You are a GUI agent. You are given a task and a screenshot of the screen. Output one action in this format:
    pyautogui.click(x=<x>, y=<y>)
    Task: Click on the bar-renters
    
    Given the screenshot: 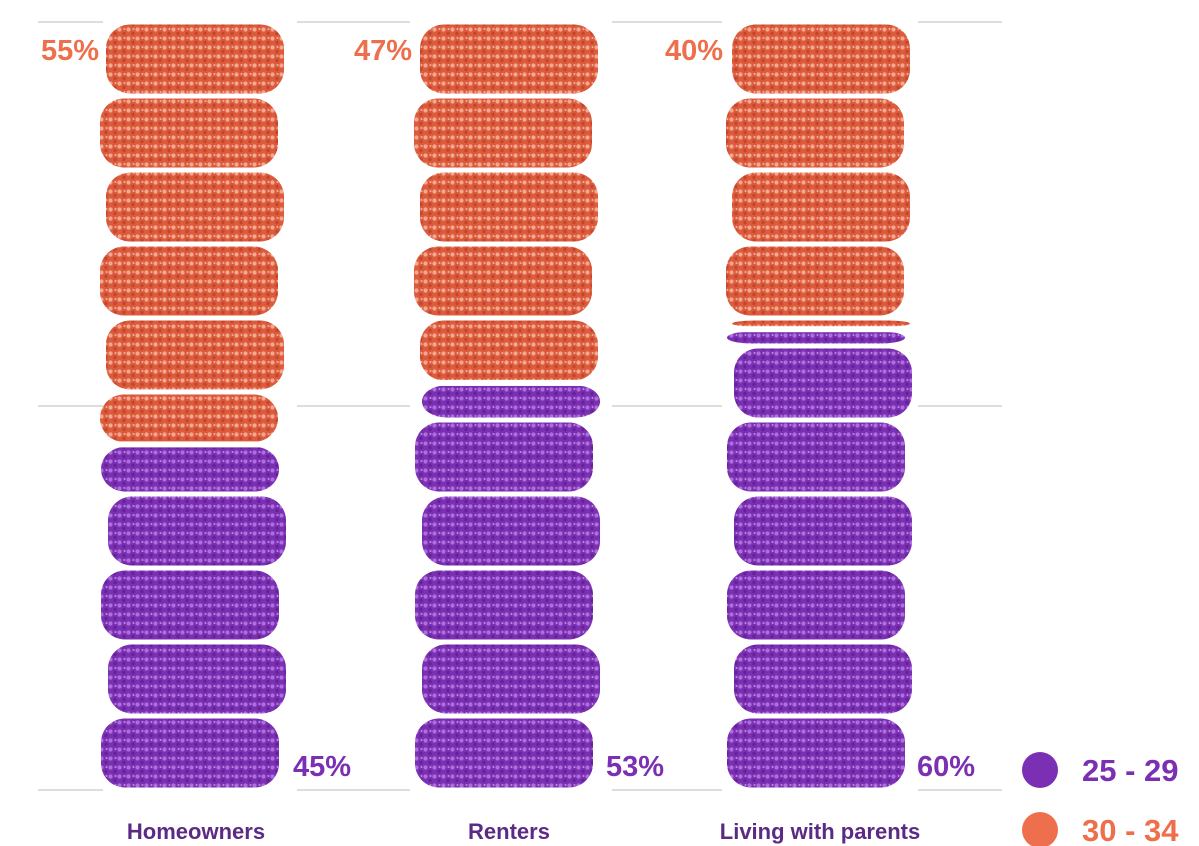 What is the action you would take?
    pyautogui.click(x=508, y=406)
    